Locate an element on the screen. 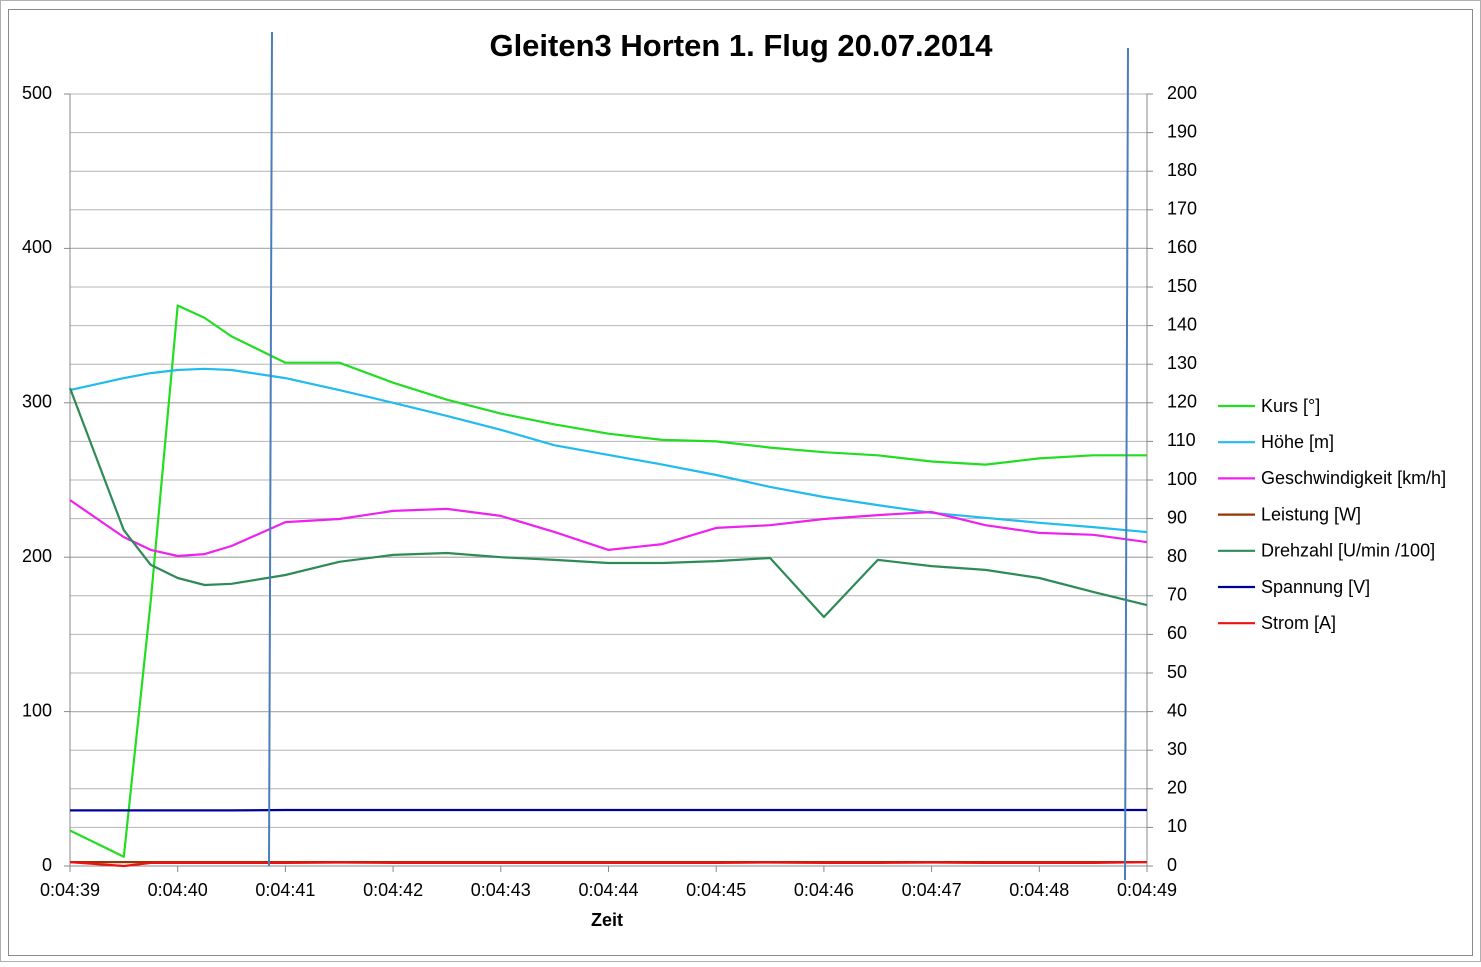 The height and width of the screenshot is (967, 1481). x-tick-label: 0:04:49 is located at coordinates (1147, 890).